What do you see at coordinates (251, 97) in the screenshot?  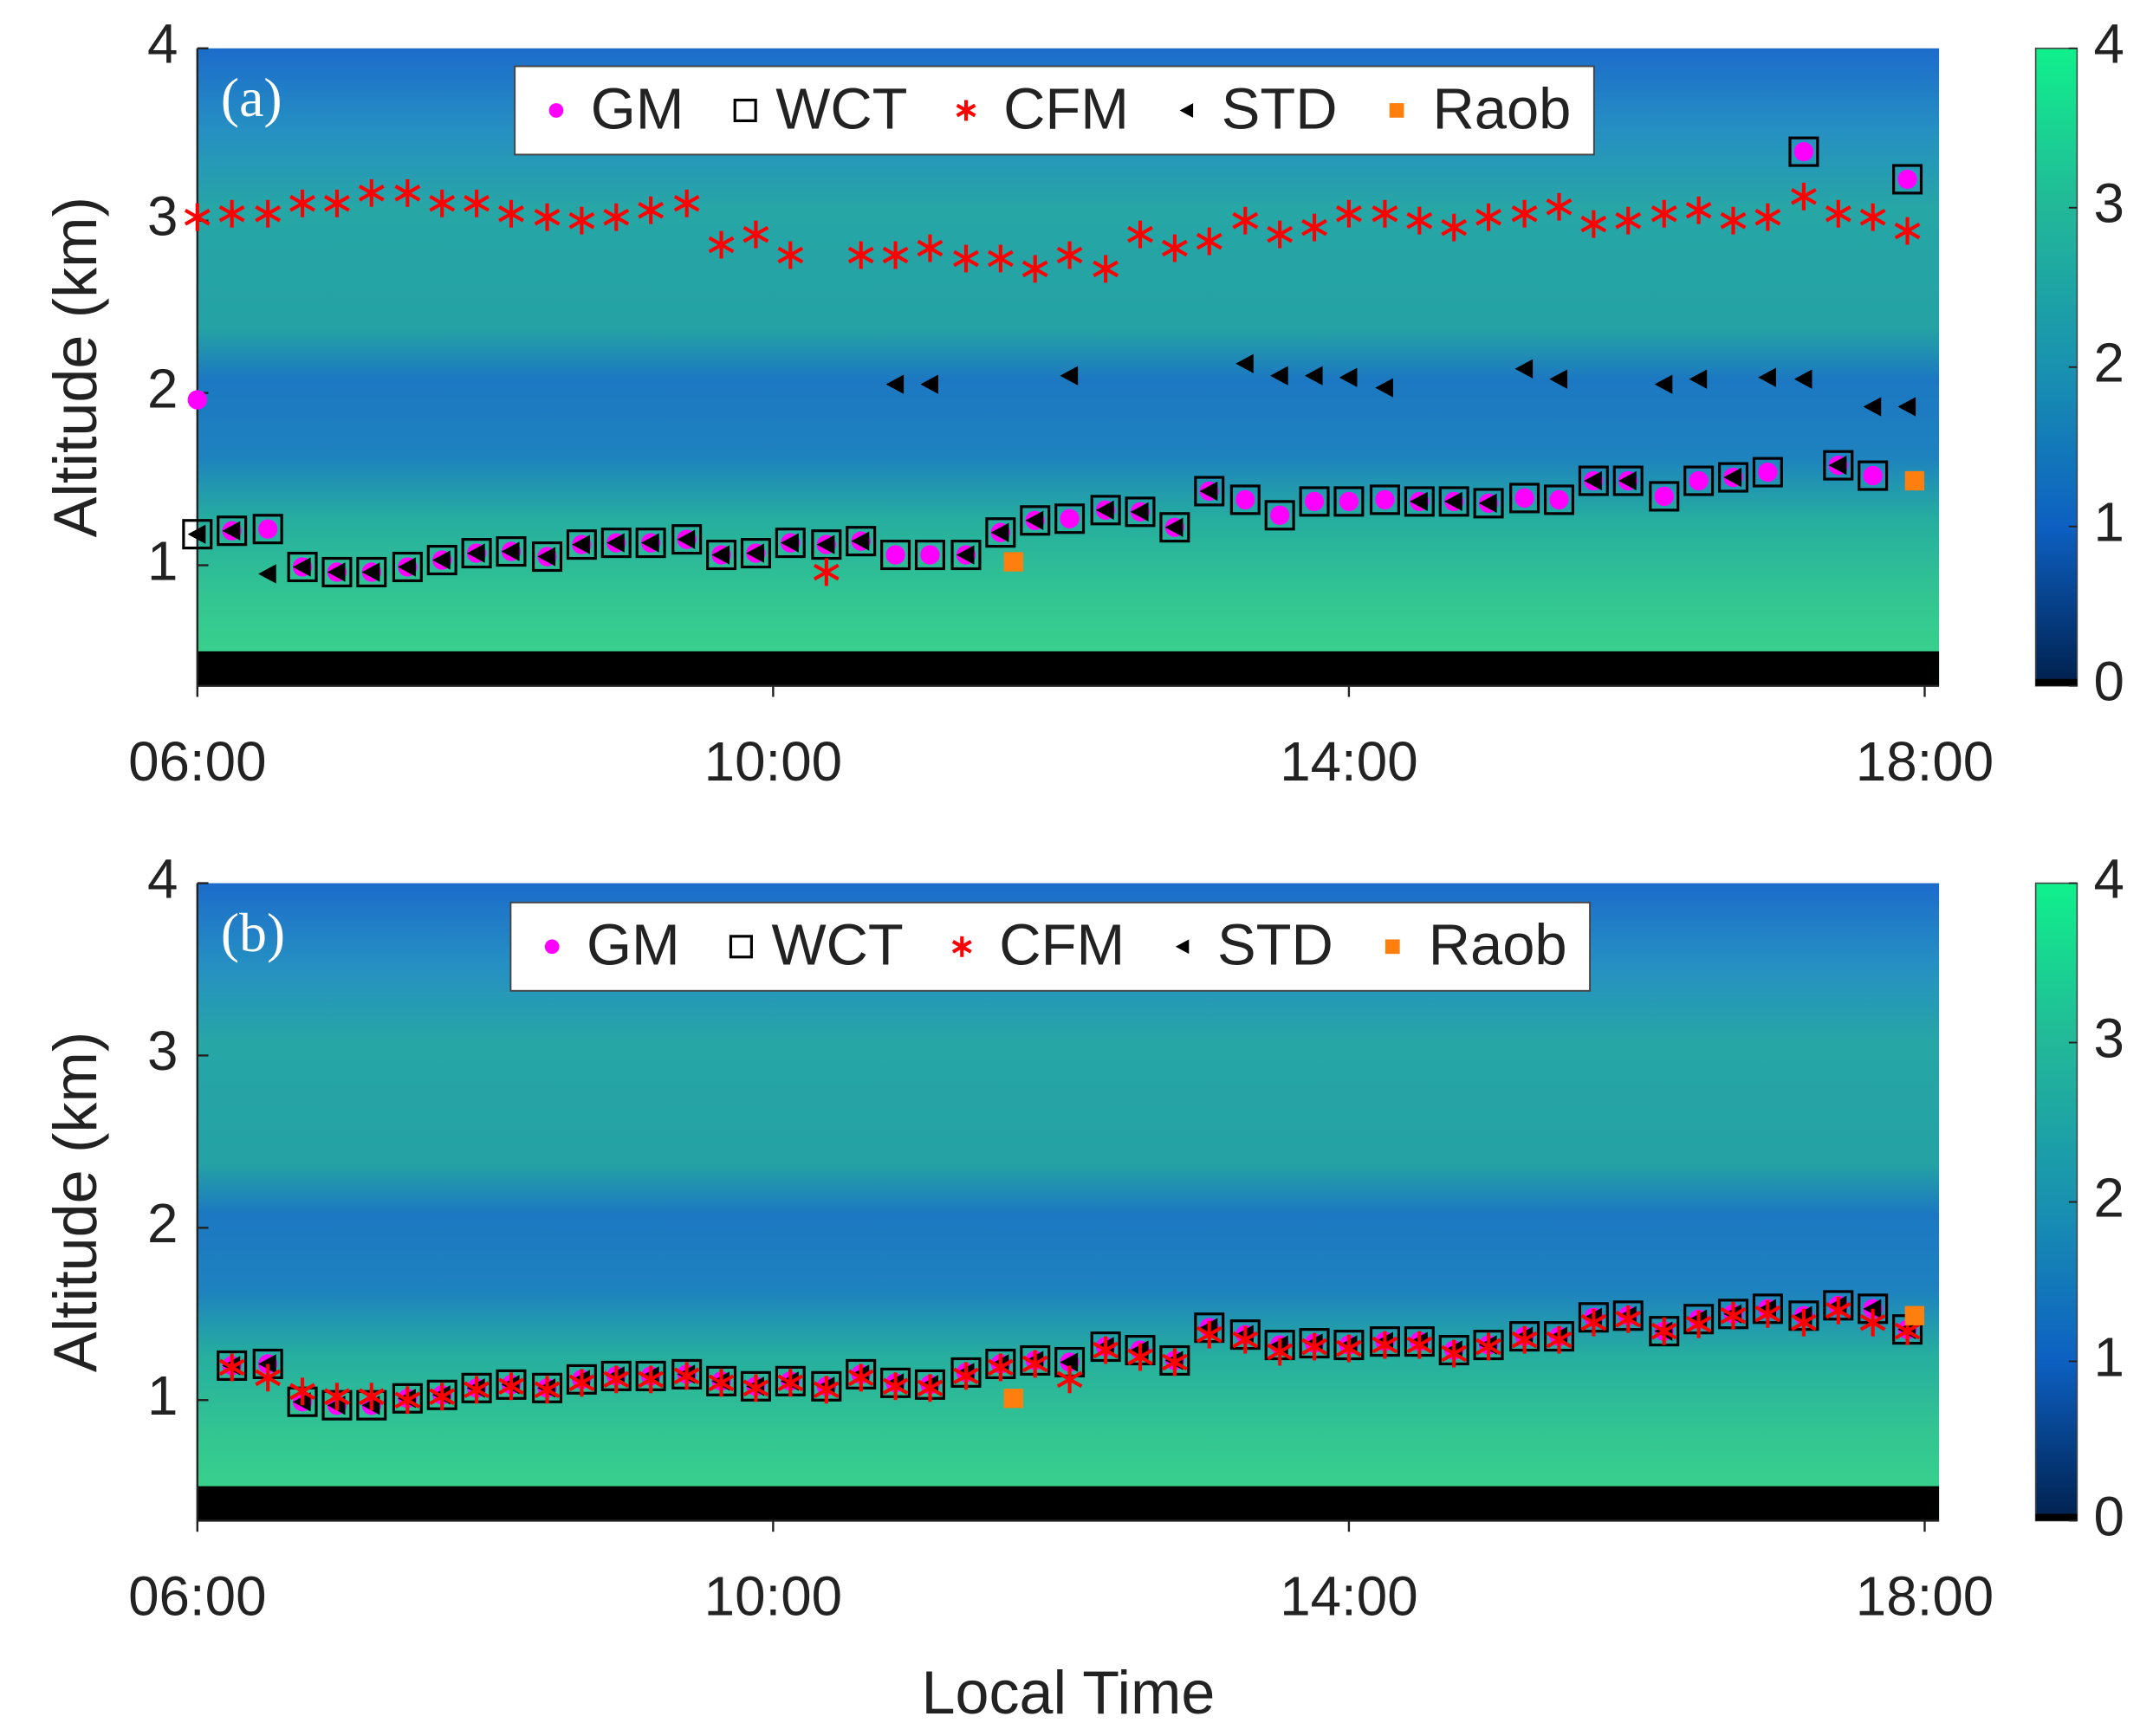 I see `panel-label: (a)` at bounding box center [251, 97].